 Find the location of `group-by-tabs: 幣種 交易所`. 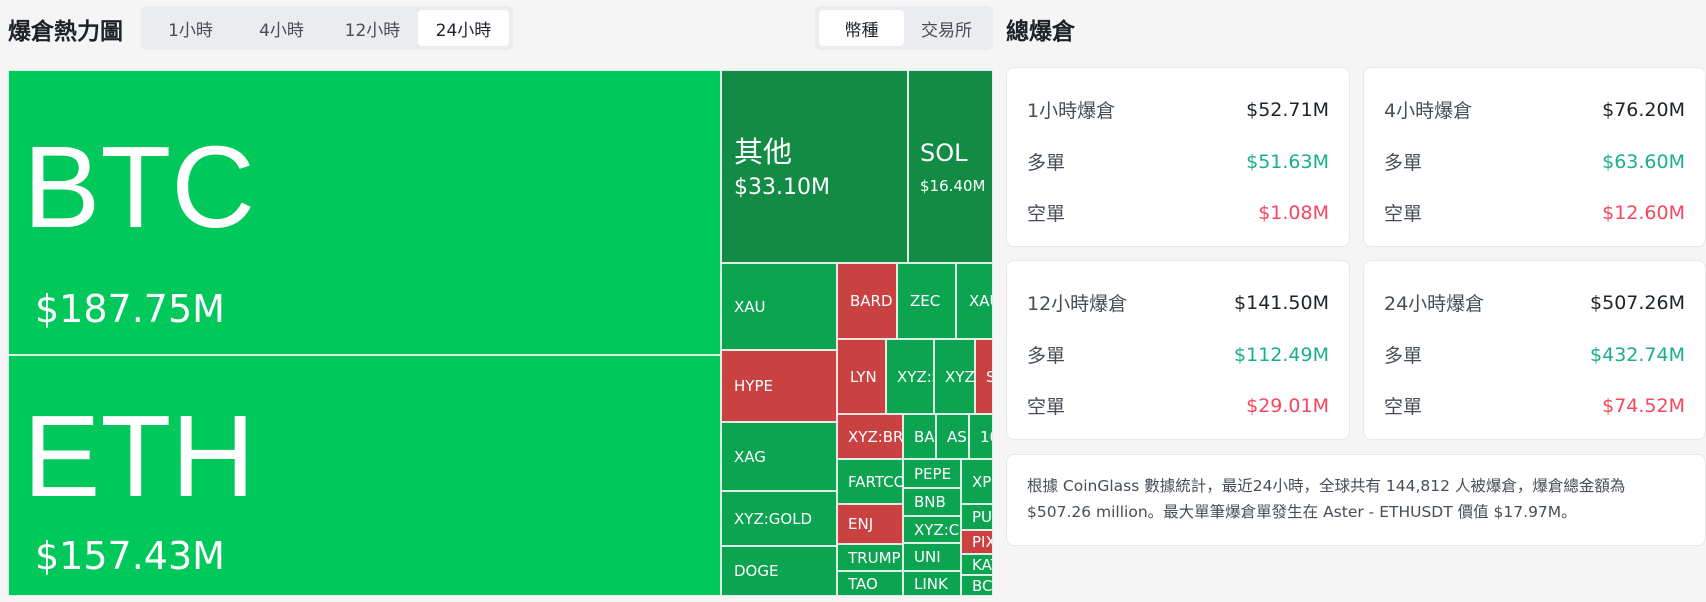

group-by-tabs: 幣種 交易所 is located at coordinates (904, 28).